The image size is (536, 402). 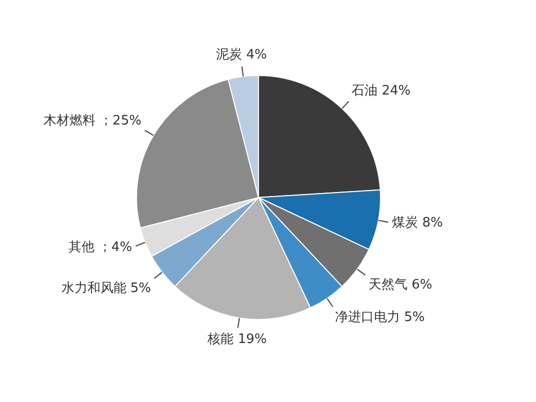 I want to click on slice-label: 天然气 6%, so click(x=400, y=284).